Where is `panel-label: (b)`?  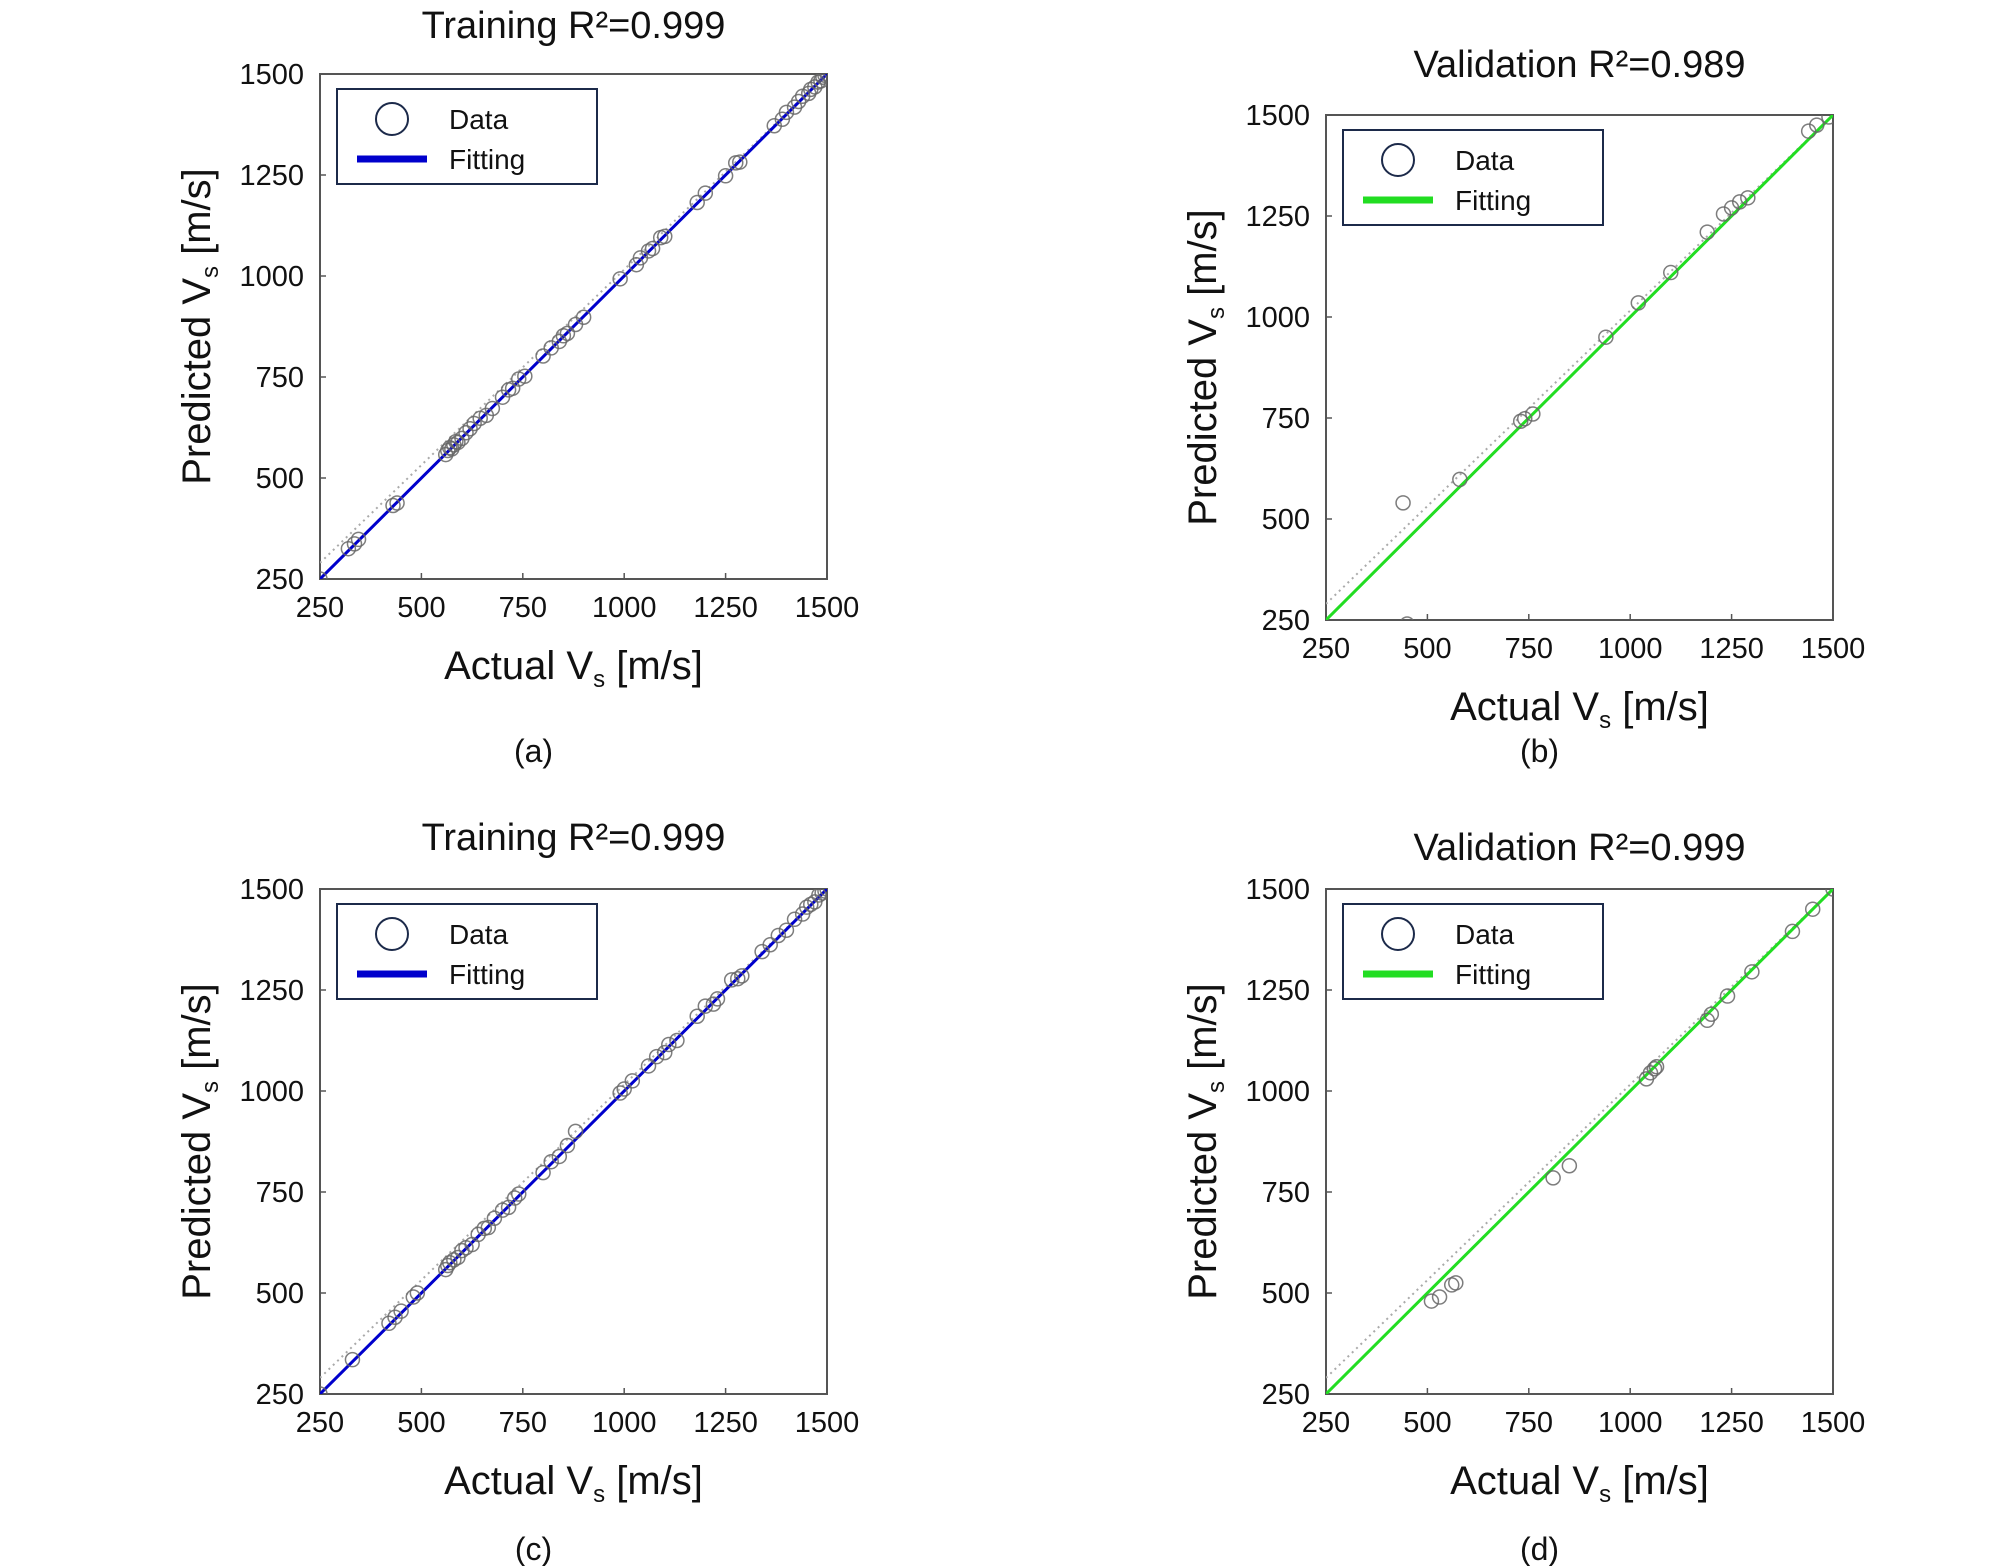
panel-label: (b) is located at coordinates (1539, 751).